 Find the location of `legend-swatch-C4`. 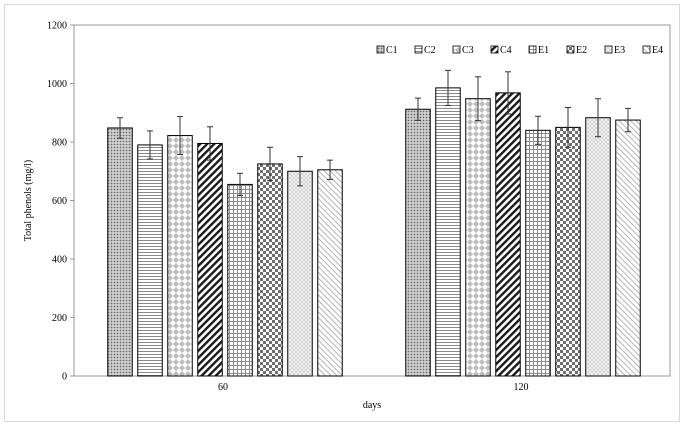

legend-swatch-C4 is located at coordinates (494, 49).